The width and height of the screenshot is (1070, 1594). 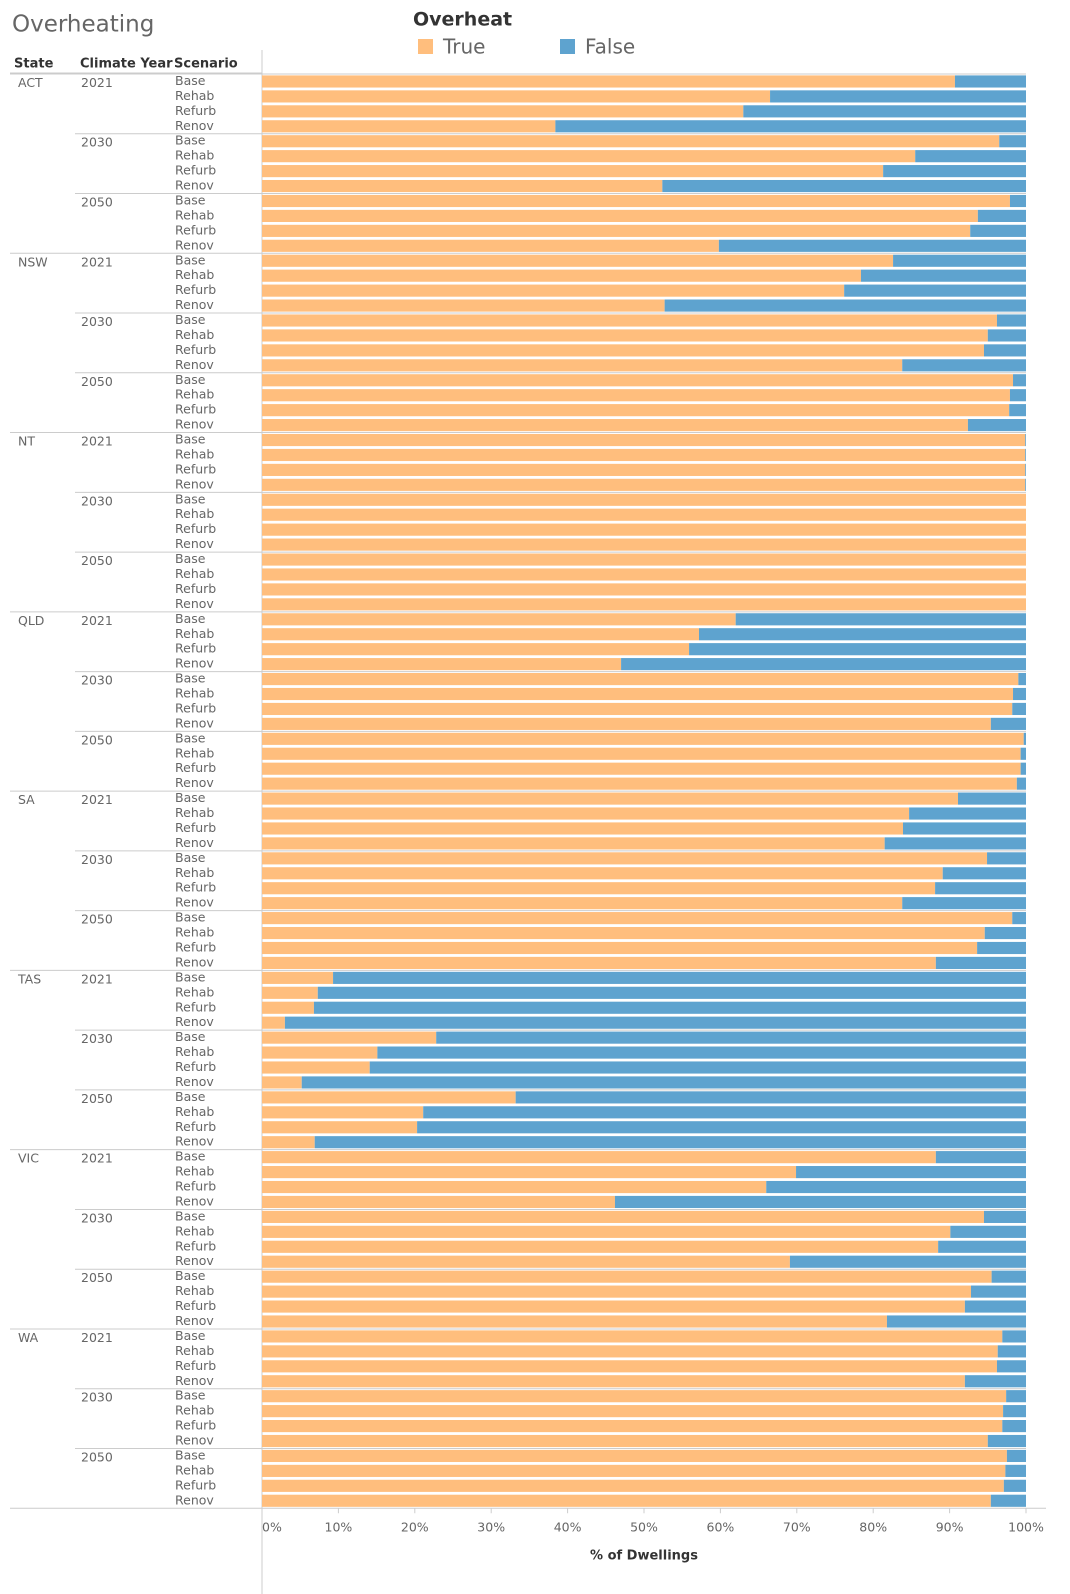 I want to click on legend-label: False, so click(x=610, y=47).